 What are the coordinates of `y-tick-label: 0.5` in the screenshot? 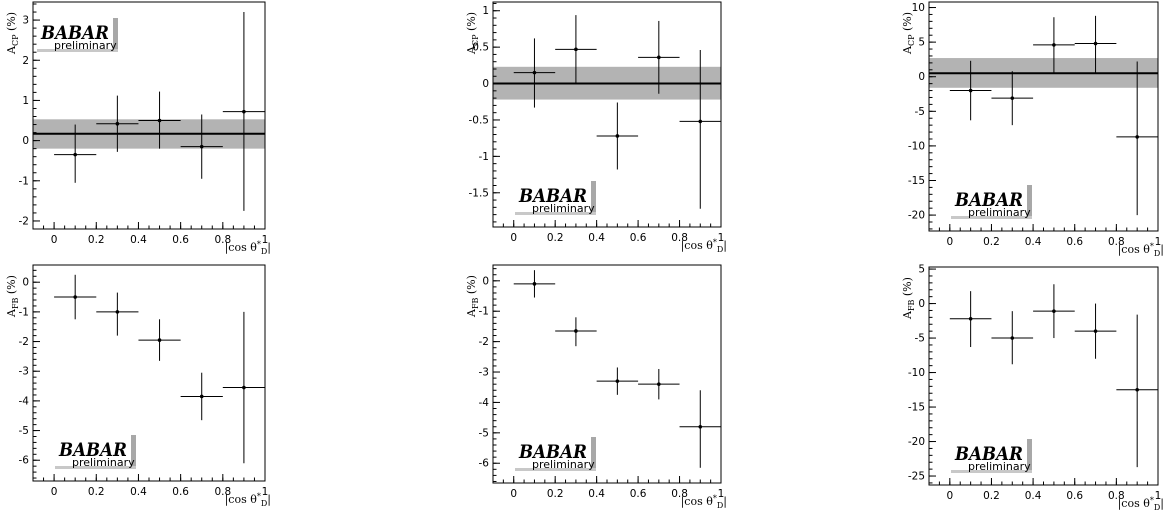 It's located at (480, 48).